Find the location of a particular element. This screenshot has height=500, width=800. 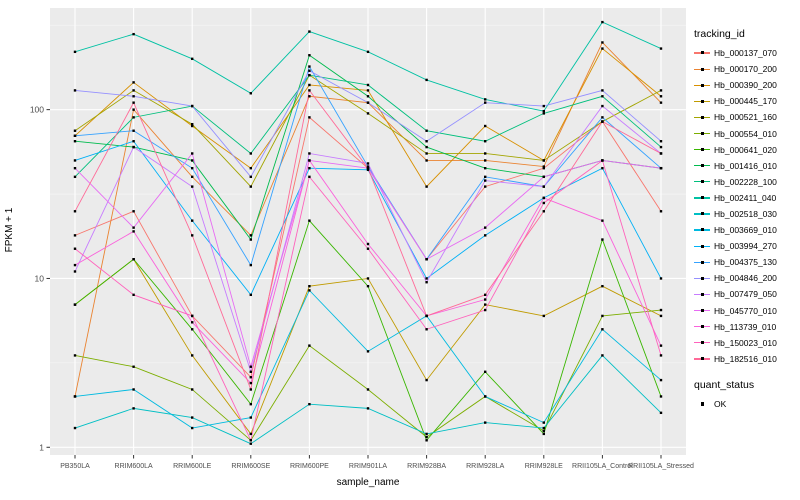

x-tick-label: RRIM600SE is located at coordinates (250, 466).